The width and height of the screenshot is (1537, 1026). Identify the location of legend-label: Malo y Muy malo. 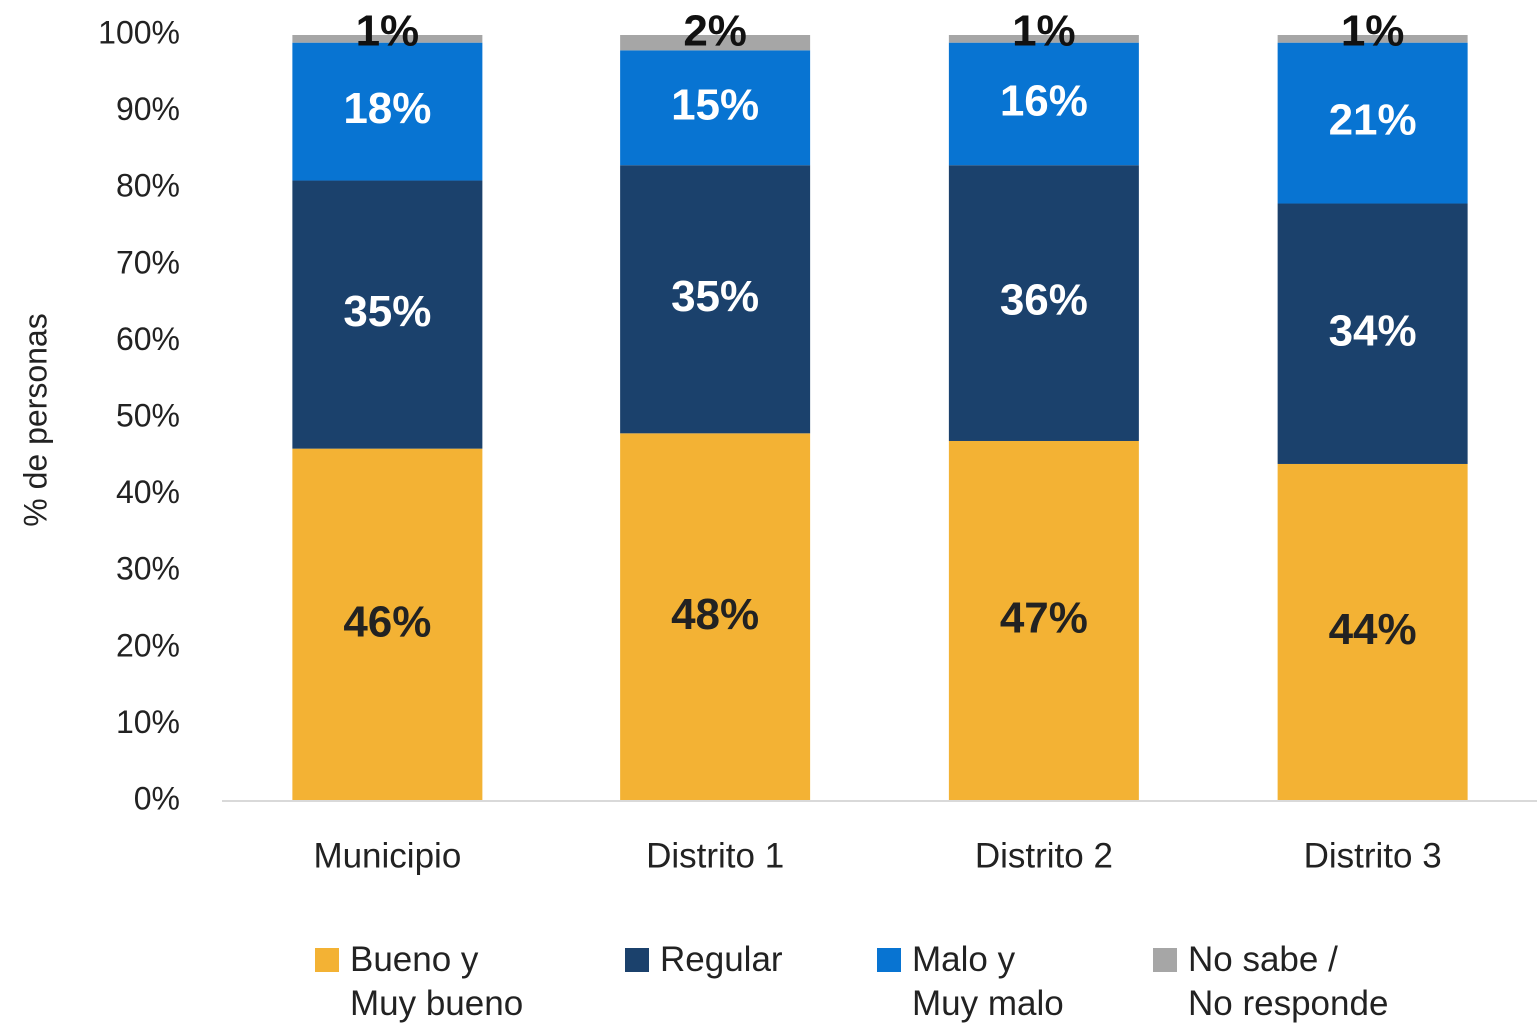
(988, 981).